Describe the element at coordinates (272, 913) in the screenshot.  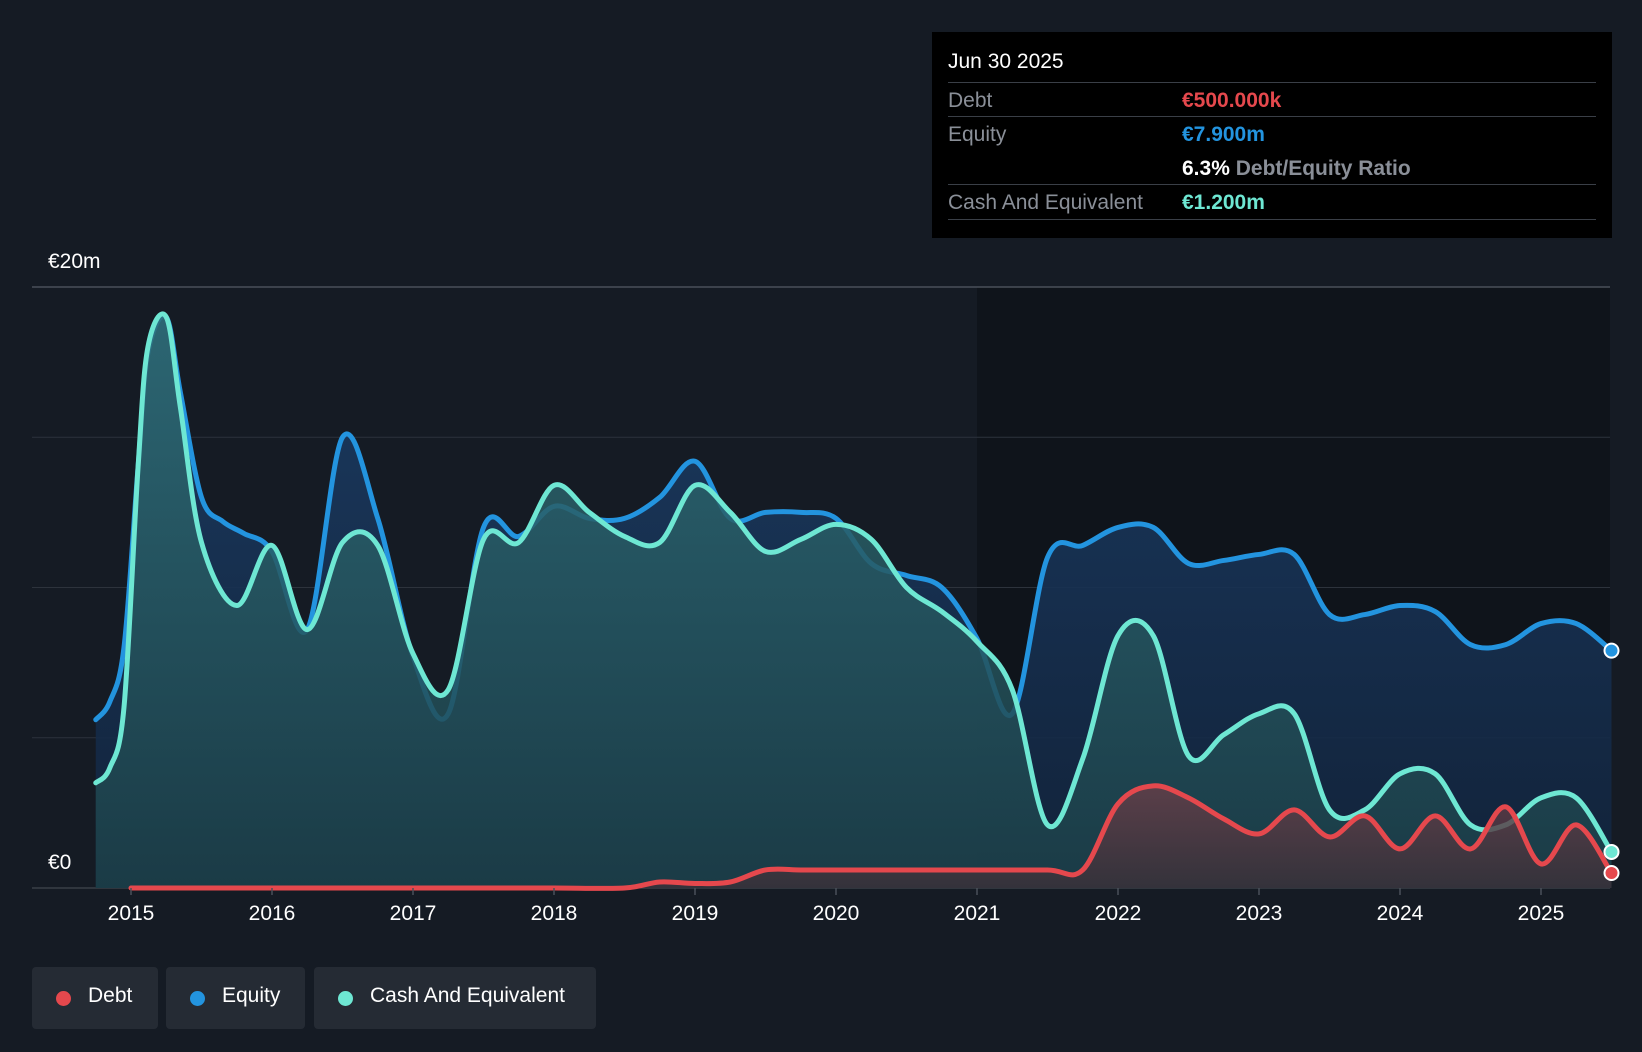
I see `x-tick-label: 2016` at that location.